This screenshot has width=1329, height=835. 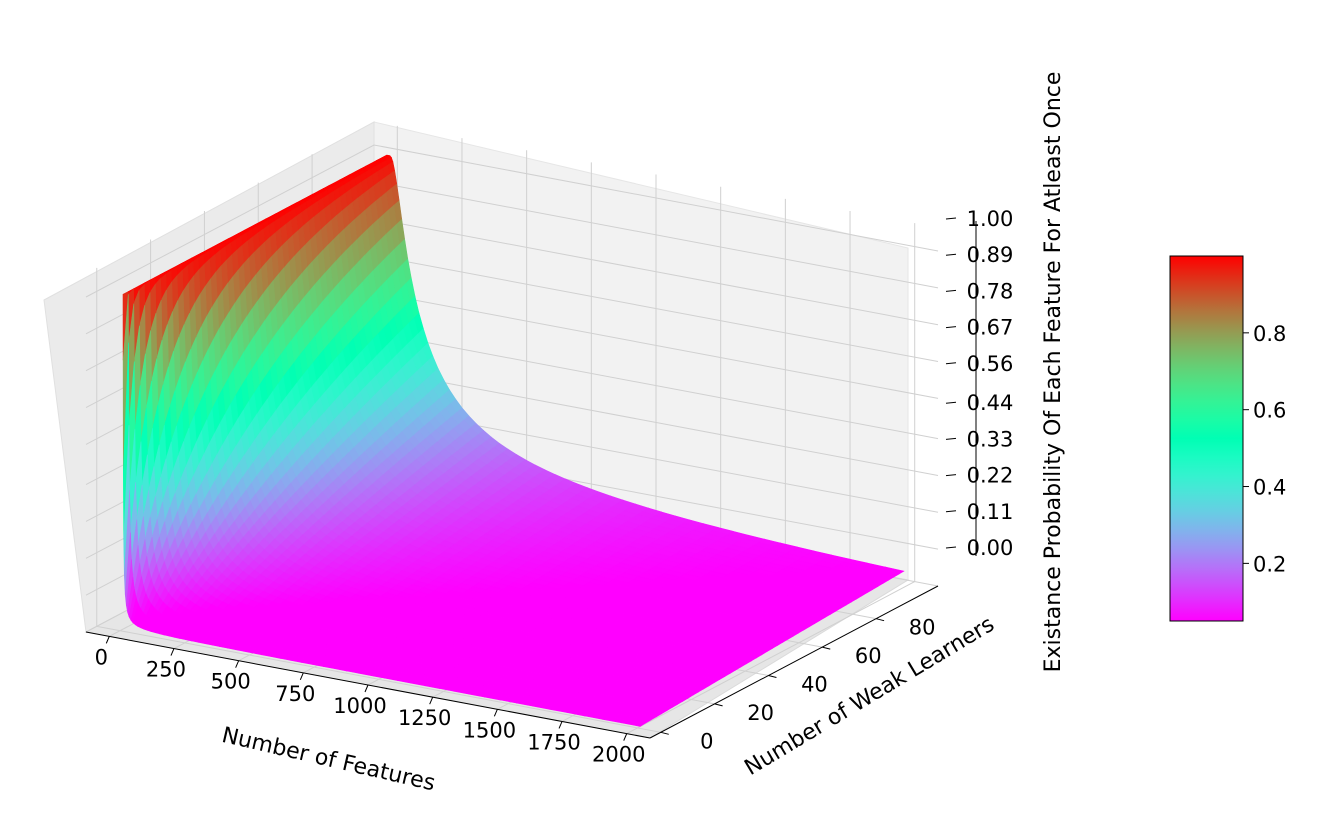 I want to click on z-tick-label: 0.33, so click(x=990, y=439).